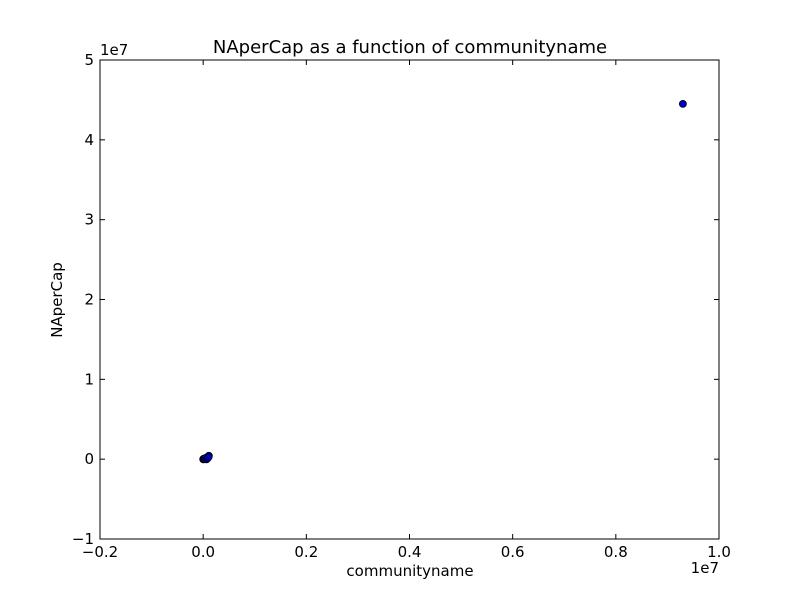 This screenshot has height=600, width=800. I want to click on x-tick-label: 0.4, so click(410, 552).